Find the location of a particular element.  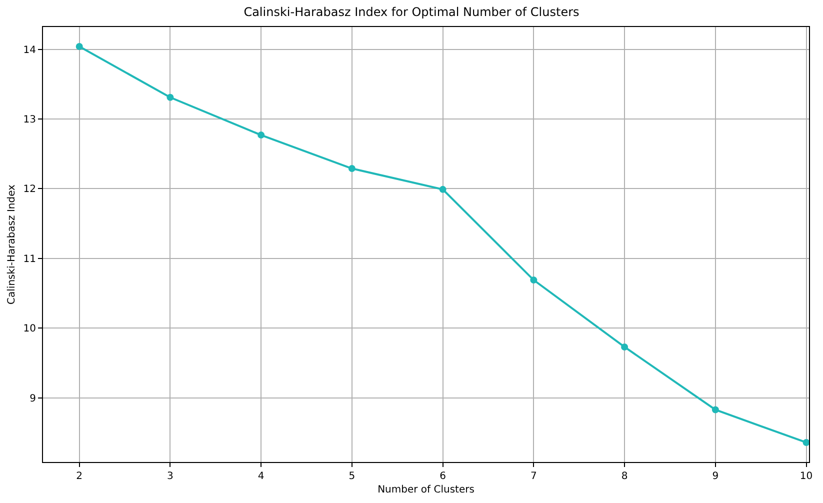

x-tick-label: 8 is located at coordinates (624, 476).